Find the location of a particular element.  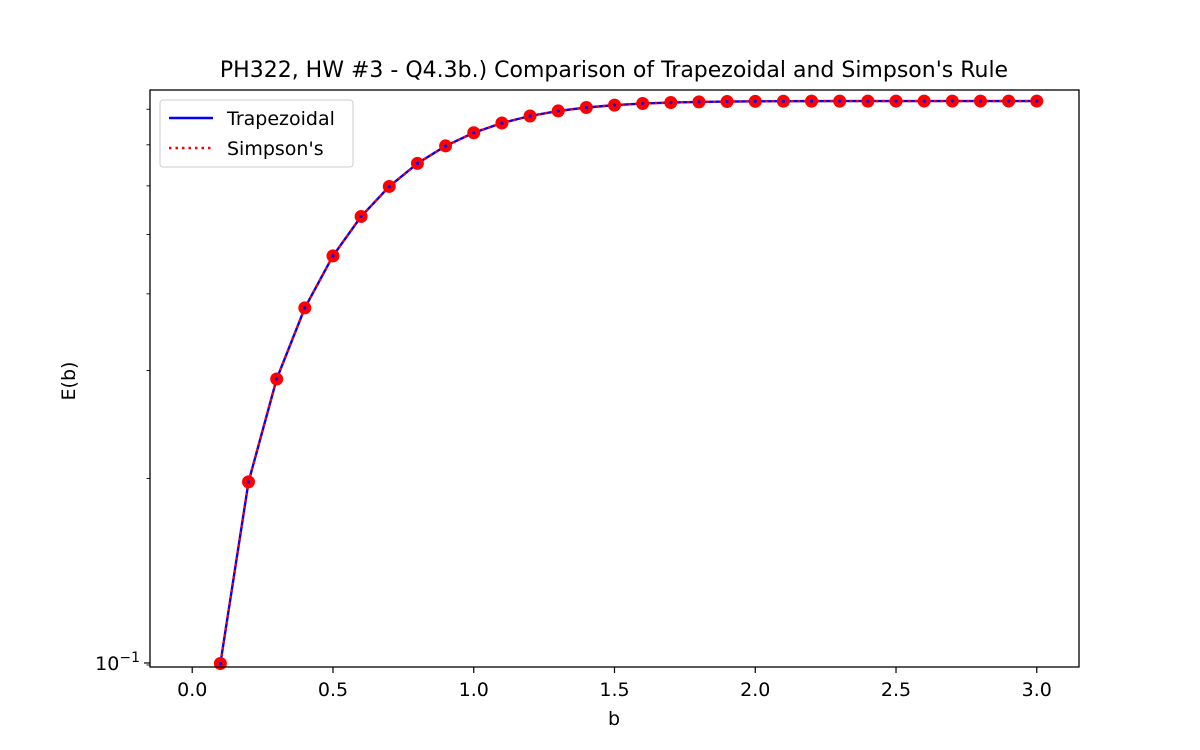

x-tick-label: 1.0 is located at coordinates (474, 690).